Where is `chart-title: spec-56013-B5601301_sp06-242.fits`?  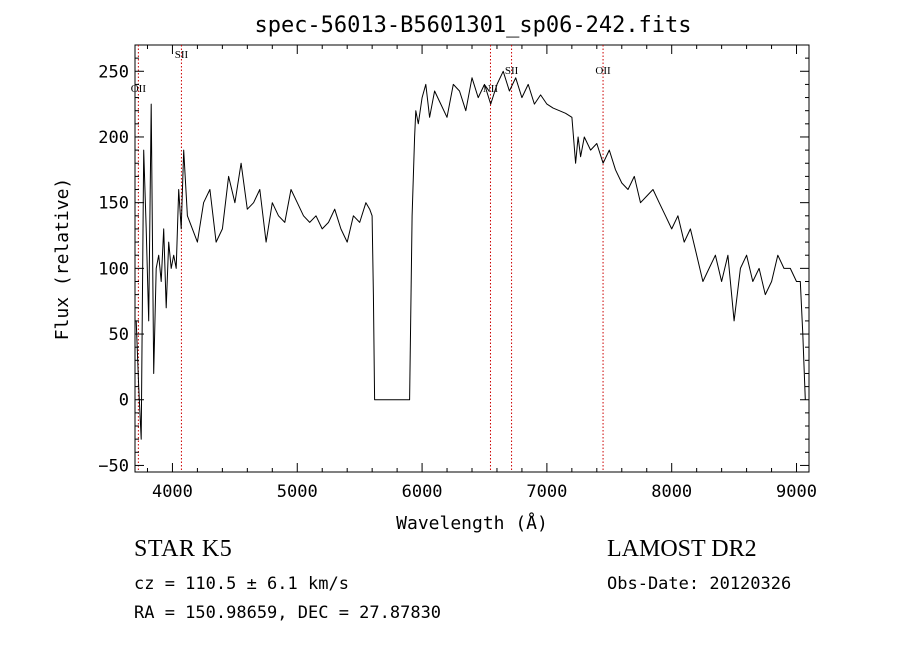 chart-title: spec-56013-B5601301_sp06-242.fits is located at coordinates (472, 25).